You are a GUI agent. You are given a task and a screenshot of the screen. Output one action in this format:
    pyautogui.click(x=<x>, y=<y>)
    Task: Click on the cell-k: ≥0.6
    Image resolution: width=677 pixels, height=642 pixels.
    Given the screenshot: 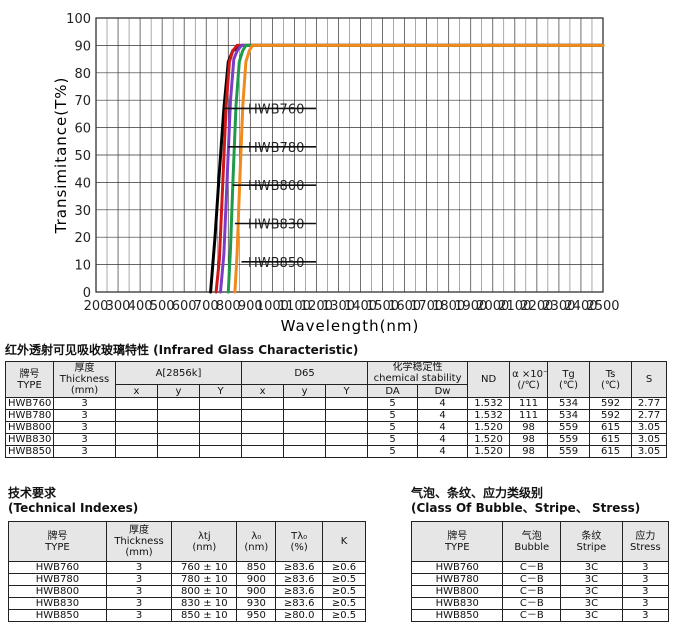 What is the action you would take?
    pyautogui.click(x=344, y=567)
    